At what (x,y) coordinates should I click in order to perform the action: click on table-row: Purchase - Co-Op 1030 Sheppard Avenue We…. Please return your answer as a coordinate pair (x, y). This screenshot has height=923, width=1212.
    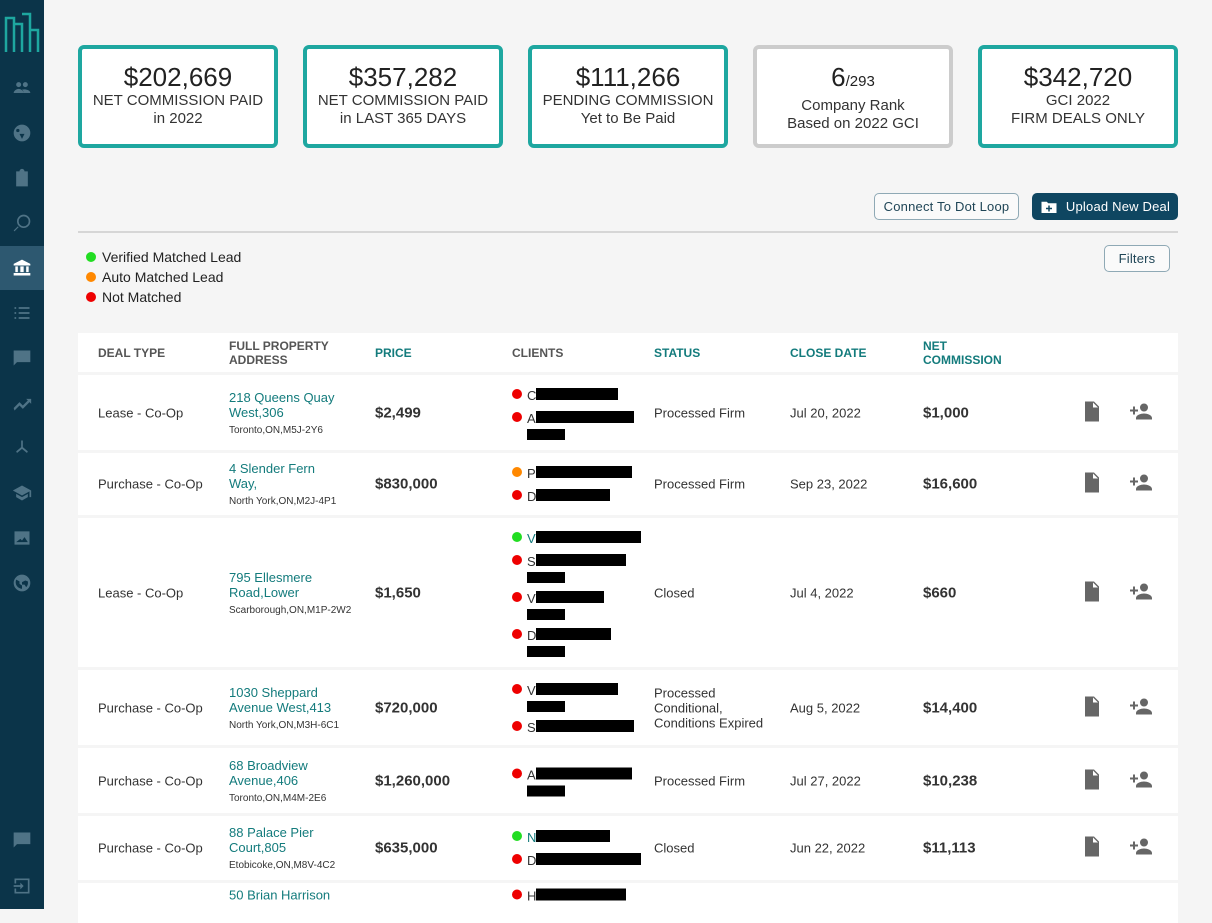
    Looking at the image, I should click on (628, 707).